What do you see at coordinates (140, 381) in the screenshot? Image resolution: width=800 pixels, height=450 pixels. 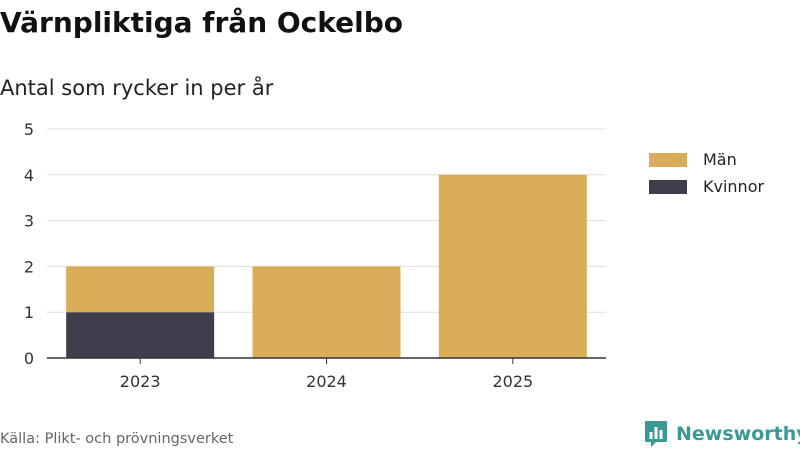 I see `x-tick-label: 2023` at bounding box center [140, 381].